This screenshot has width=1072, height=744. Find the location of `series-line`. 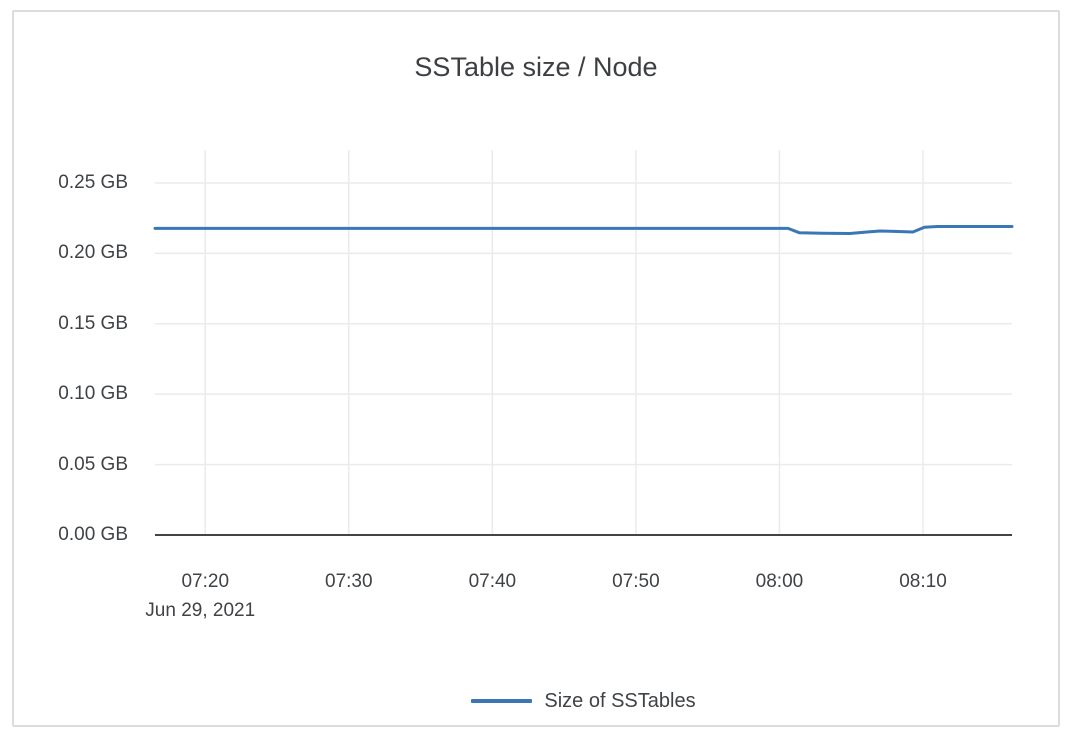

series-line is located at coordinates (583, 230).